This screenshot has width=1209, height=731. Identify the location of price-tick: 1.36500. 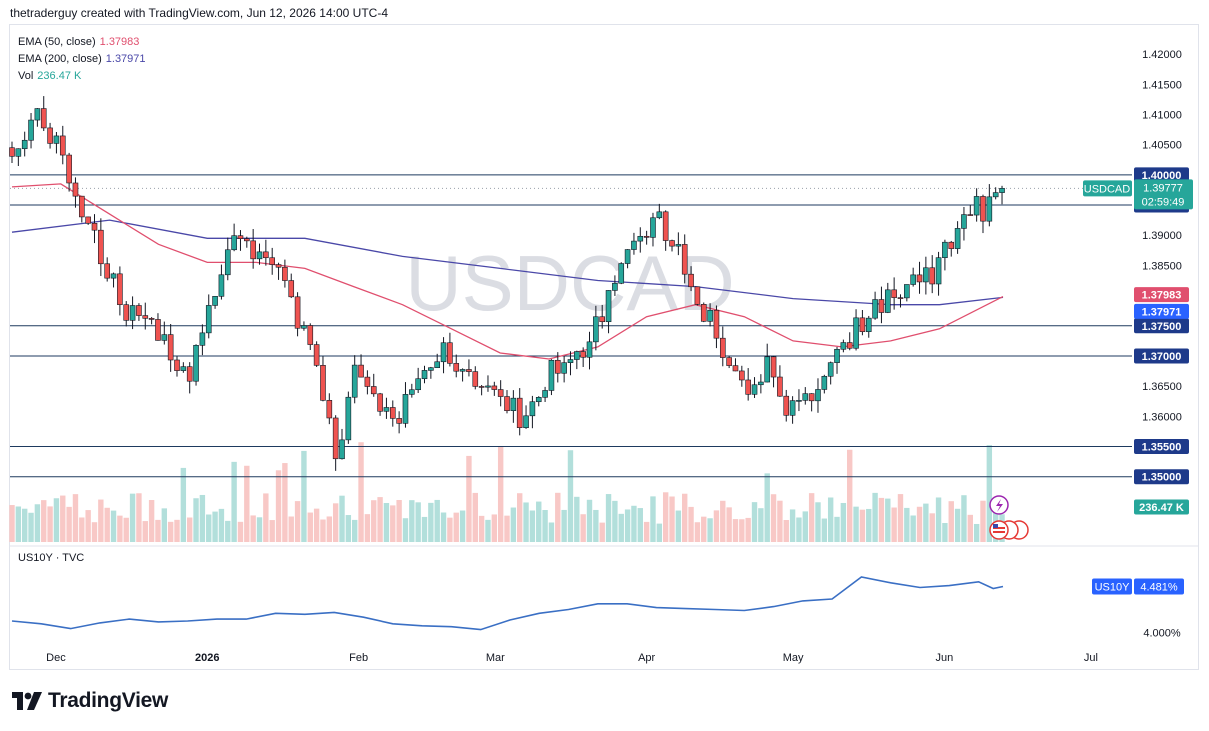
(1162, 387).